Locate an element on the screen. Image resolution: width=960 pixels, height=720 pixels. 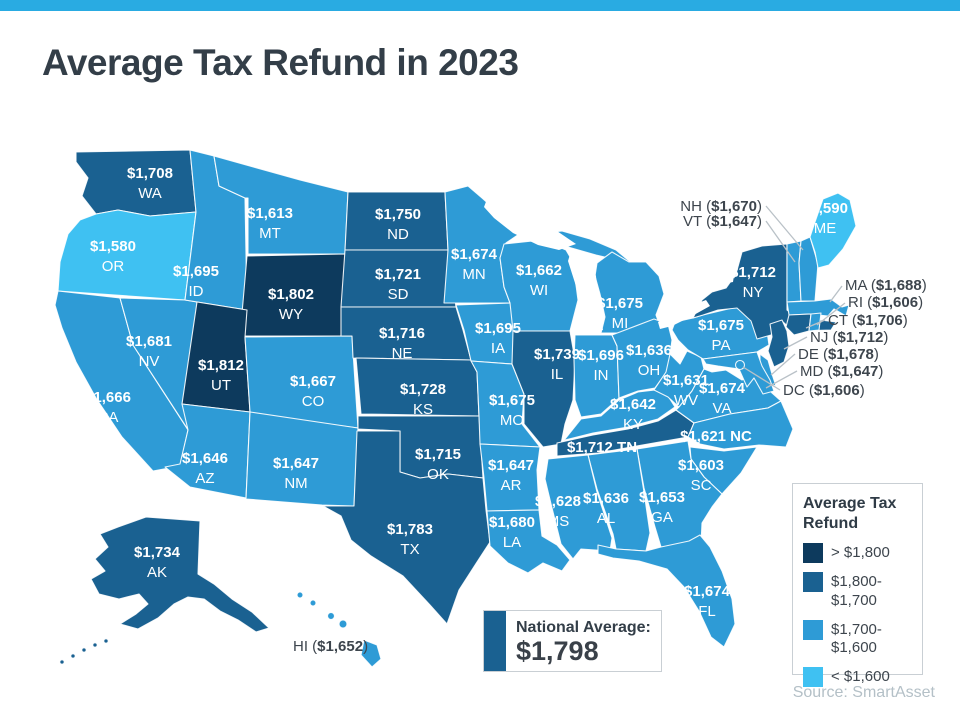
state-code-label-MS: MS is located at coordinates (558, 521).